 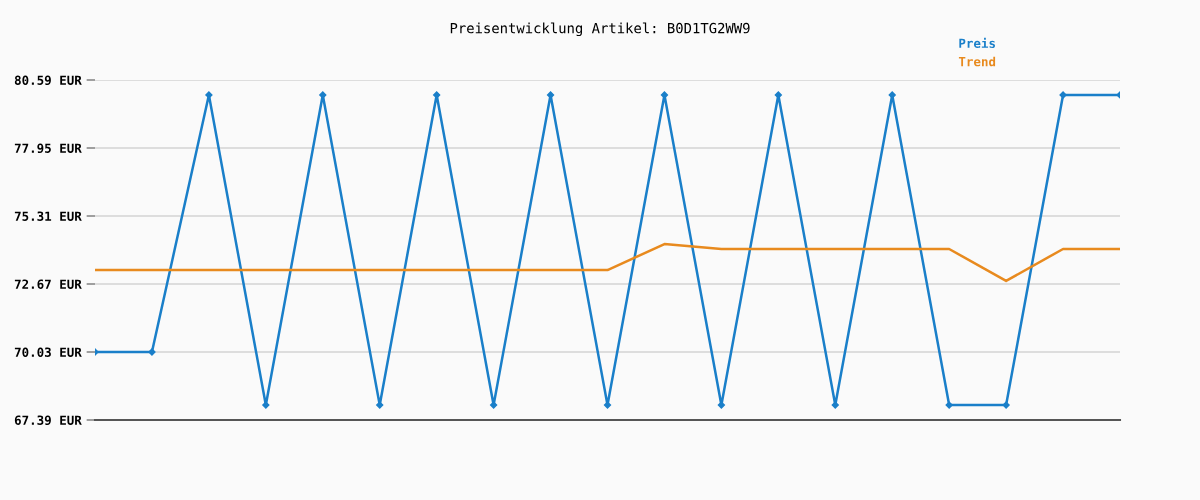 What do you see at coordinates (977, 42) in the screenshot?
I see `text: Preis` at bounding box center [977, 42].